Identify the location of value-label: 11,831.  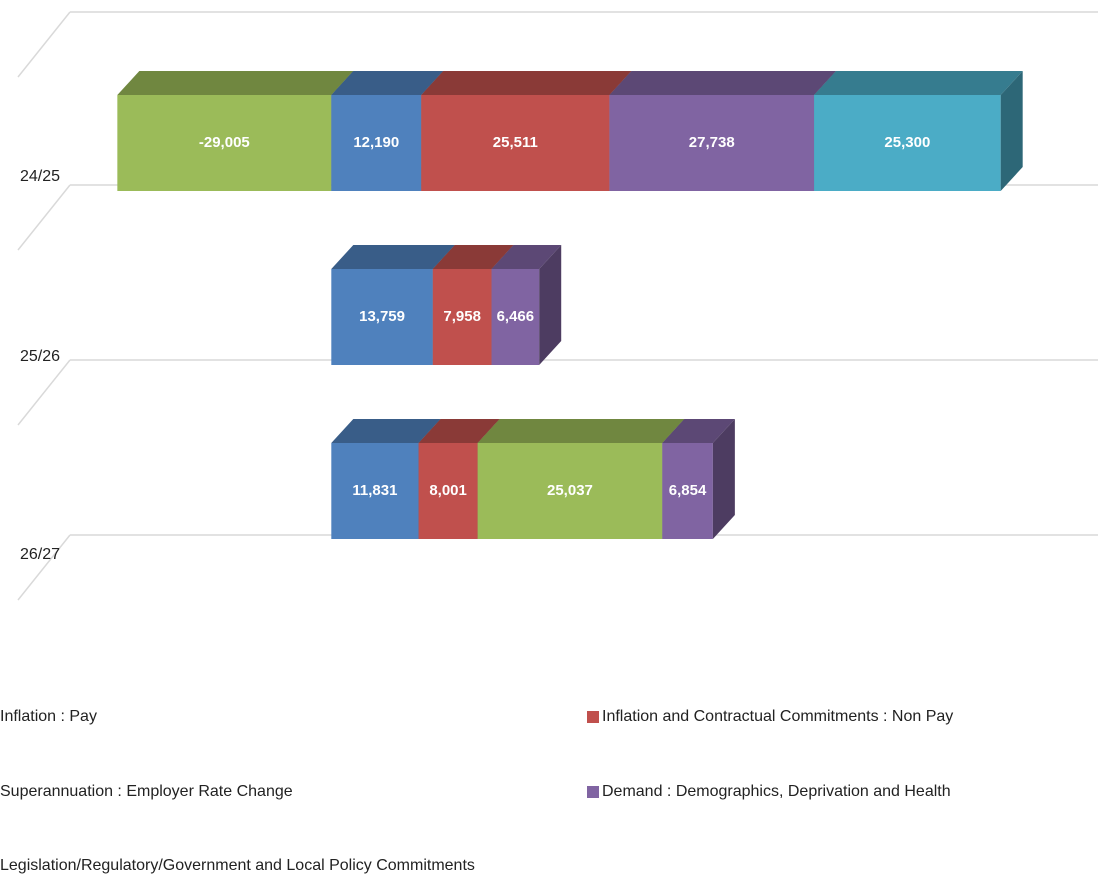
(374, 490).